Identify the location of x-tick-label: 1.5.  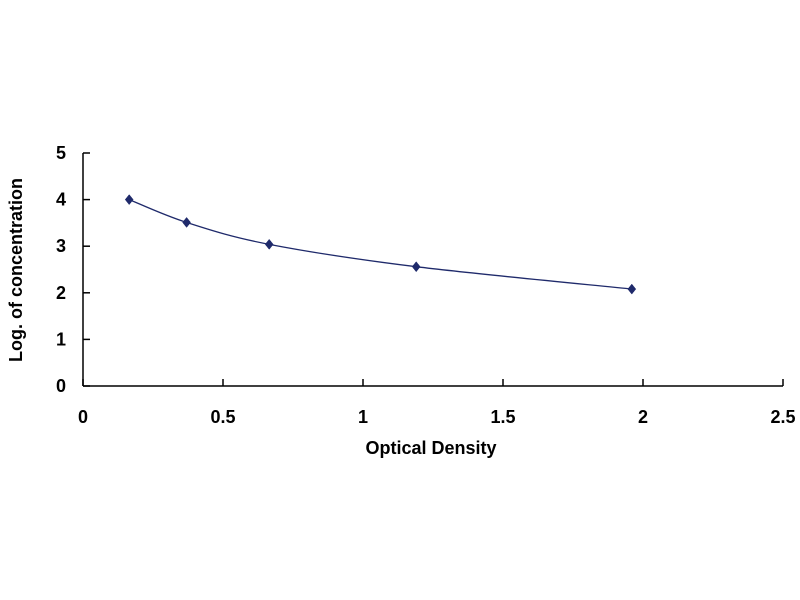
(502, 417).